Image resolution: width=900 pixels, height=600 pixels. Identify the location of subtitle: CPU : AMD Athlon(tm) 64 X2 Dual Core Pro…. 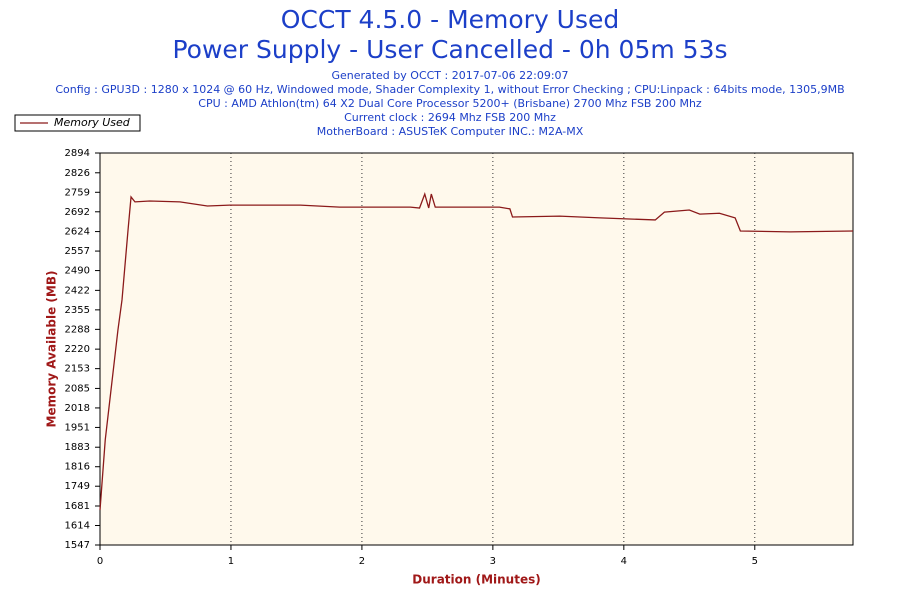
(450, 103).